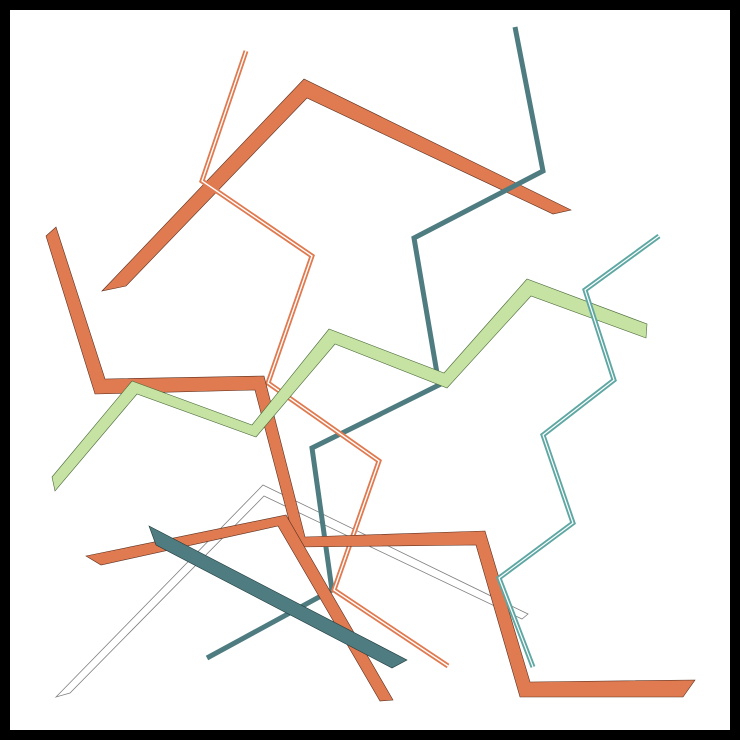  What do you see at coordinates (579, 451) in the screenshot?
I see `teal-right-zigzag-inner` at bounding box center [579, 451].